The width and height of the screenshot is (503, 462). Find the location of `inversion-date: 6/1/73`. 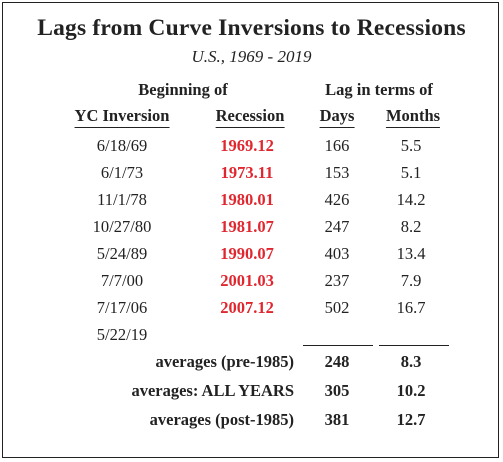

inversion-date: 6/1/73 is located at coordinates (122, 172).